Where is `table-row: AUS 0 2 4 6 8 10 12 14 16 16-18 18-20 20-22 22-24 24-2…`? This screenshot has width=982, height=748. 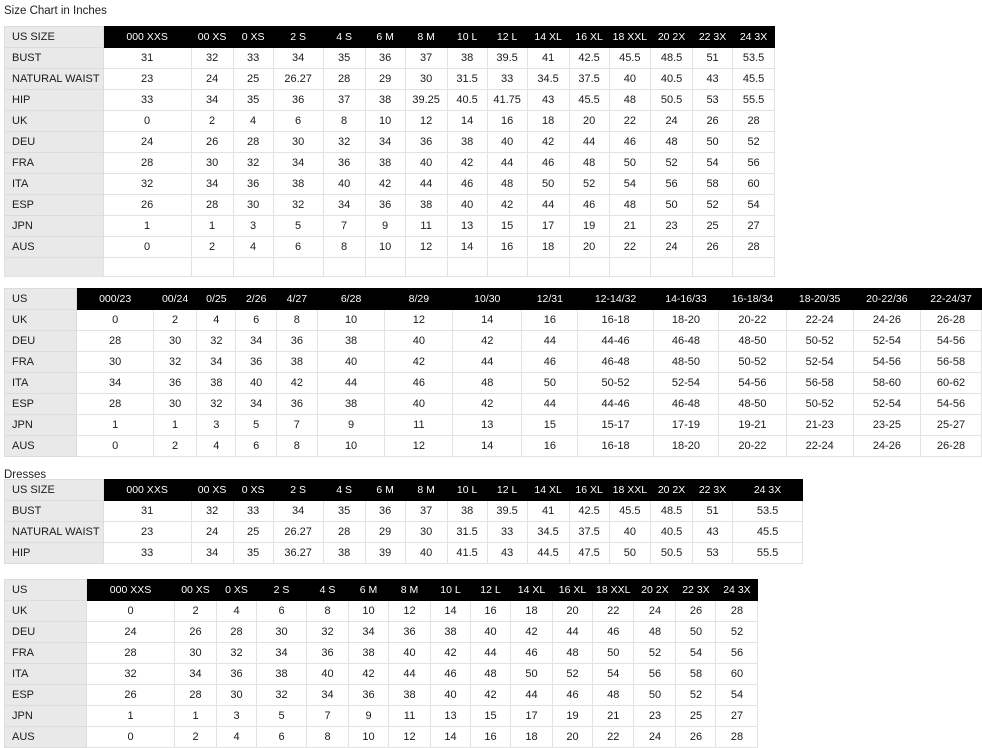 table-row: AUS 0 2 4 6 8 10 12 14 16 16-18 18-20 20-22 22-24 24-2… is located at coordinates (492, 446).